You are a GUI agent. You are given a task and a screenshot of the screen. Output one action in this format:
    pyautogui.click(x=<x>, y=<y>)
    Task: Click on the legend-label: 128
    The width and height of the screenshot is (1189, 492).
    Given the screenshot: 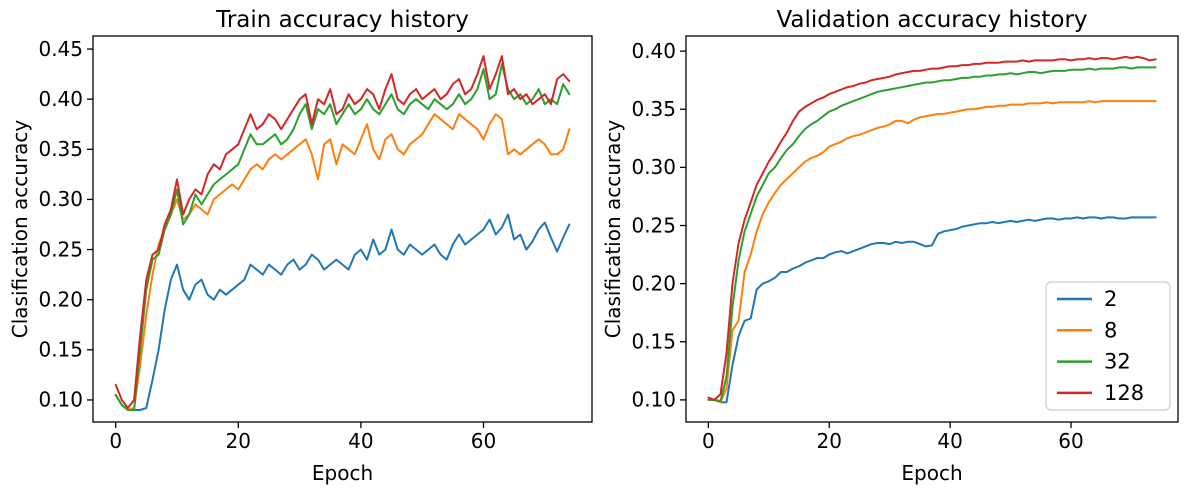 What is the action you would take?
    pyautogui.click(x=1124, y=393)
    